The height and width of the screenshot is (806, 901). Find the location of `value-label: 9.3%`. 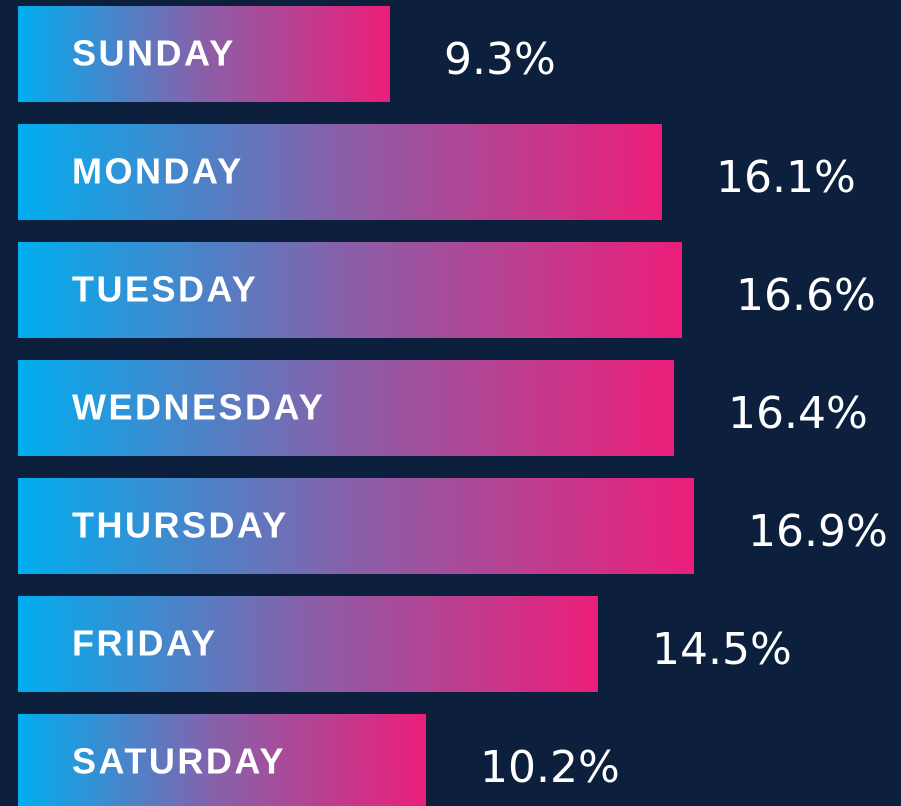

value-label: 9.3% is located at coordinates (500, 59).